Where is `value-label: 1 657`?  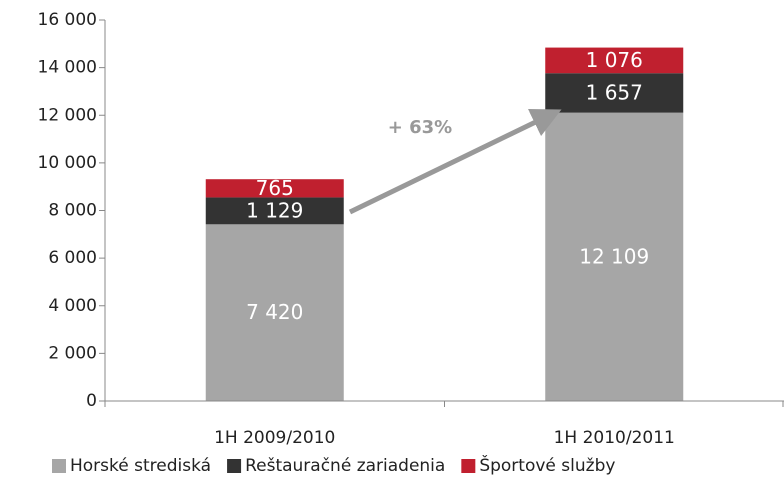 value-label: 1 657 is located at coordinates (614, 92).